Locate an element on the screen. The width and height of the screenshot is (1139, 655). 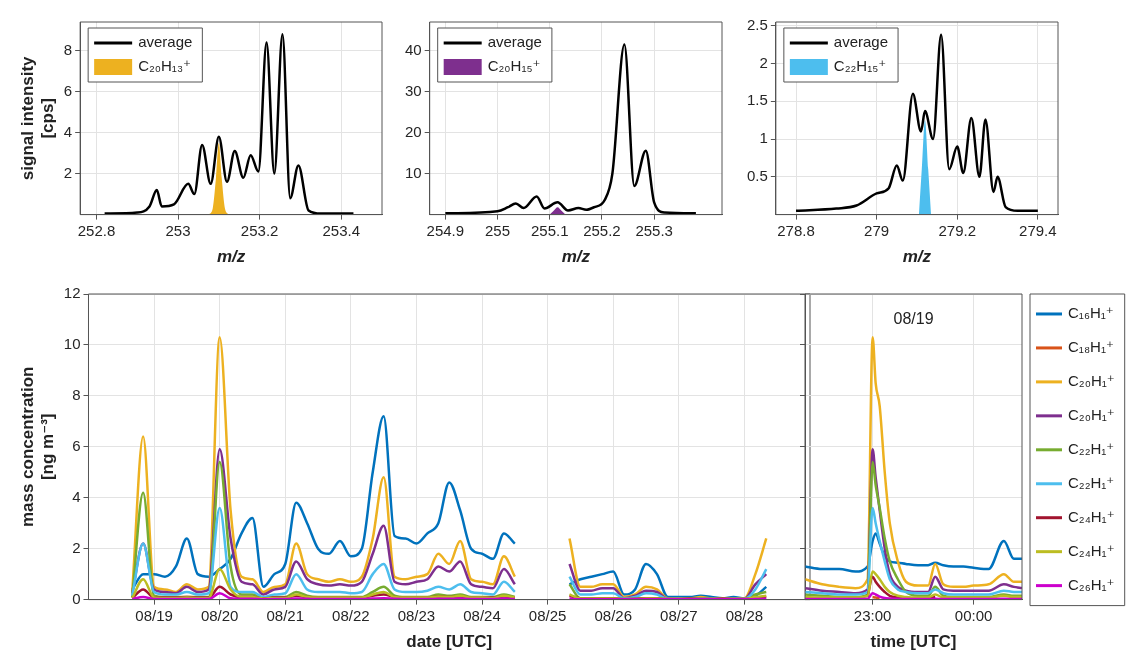
legend-label: C₁₆H₁⁺ is located at coordinates (1091, 313).